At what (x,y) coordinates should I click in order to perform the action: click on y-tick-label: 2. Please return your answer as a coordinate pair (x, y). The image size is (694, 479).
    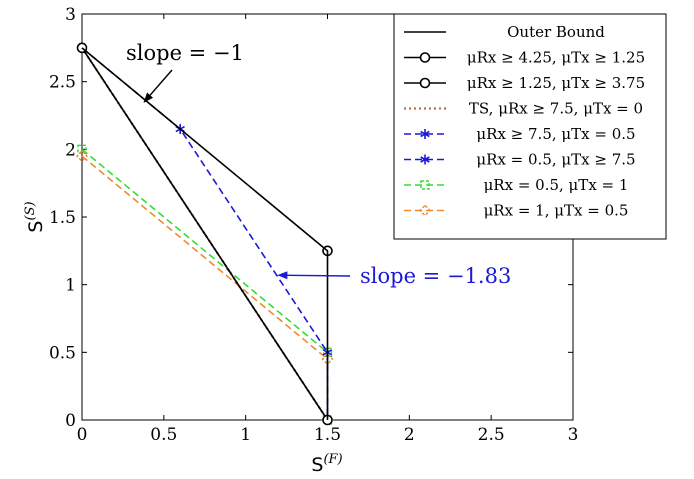
    Looking at the image, I should click on (70, 150).